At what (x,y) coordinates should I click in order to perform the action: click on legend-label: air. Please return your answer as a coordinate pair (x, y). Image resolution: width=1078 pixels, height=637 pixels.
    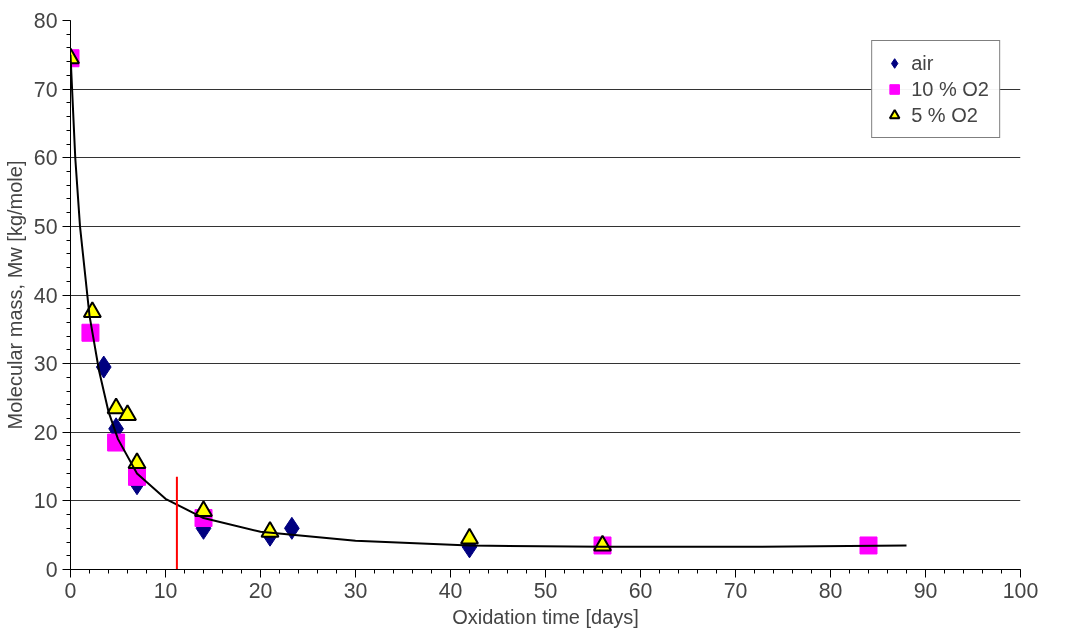
    Looking at the image, I should click on (922, 63).